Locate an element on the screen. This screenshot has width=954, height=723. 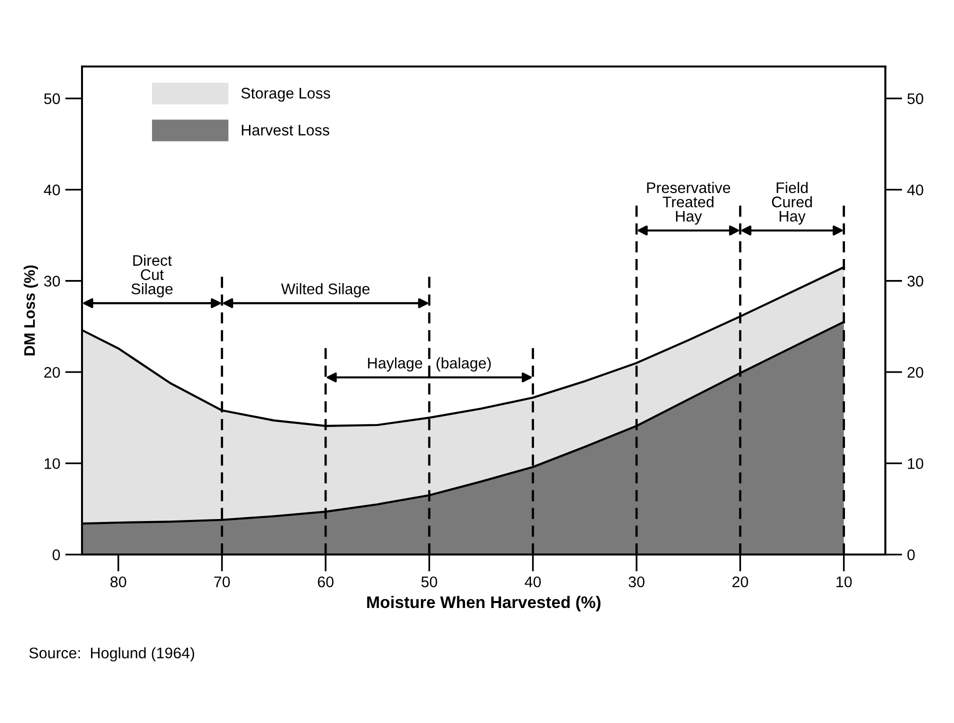
x-tick-label: 20 is located at coordinates (740, 582).